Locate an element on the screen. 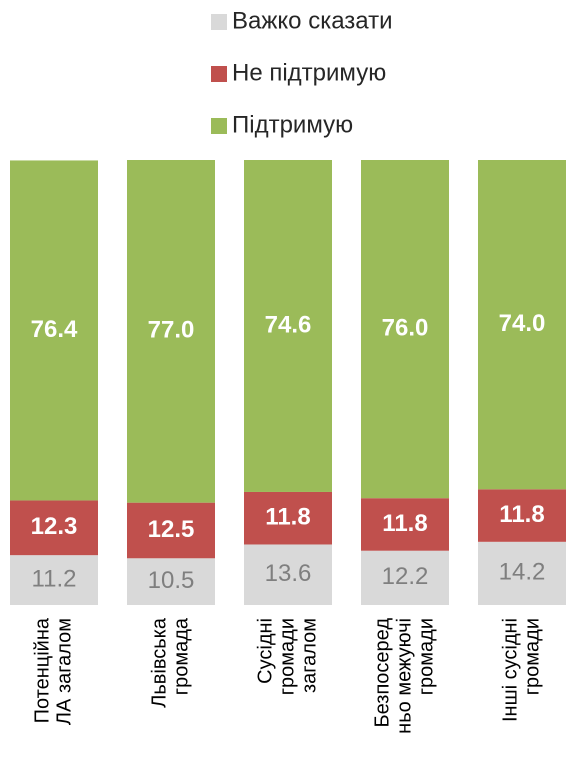 This screenshot has width=568, height=760. value-label: 77.0 is located at coordinates (171, 330).